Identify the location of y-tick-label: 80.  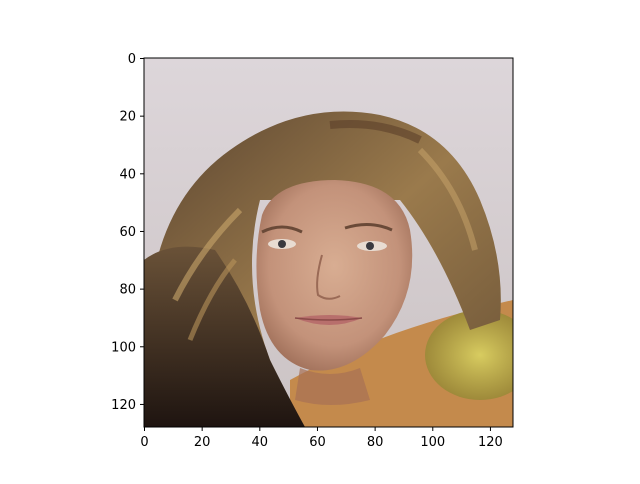
(127, 290).